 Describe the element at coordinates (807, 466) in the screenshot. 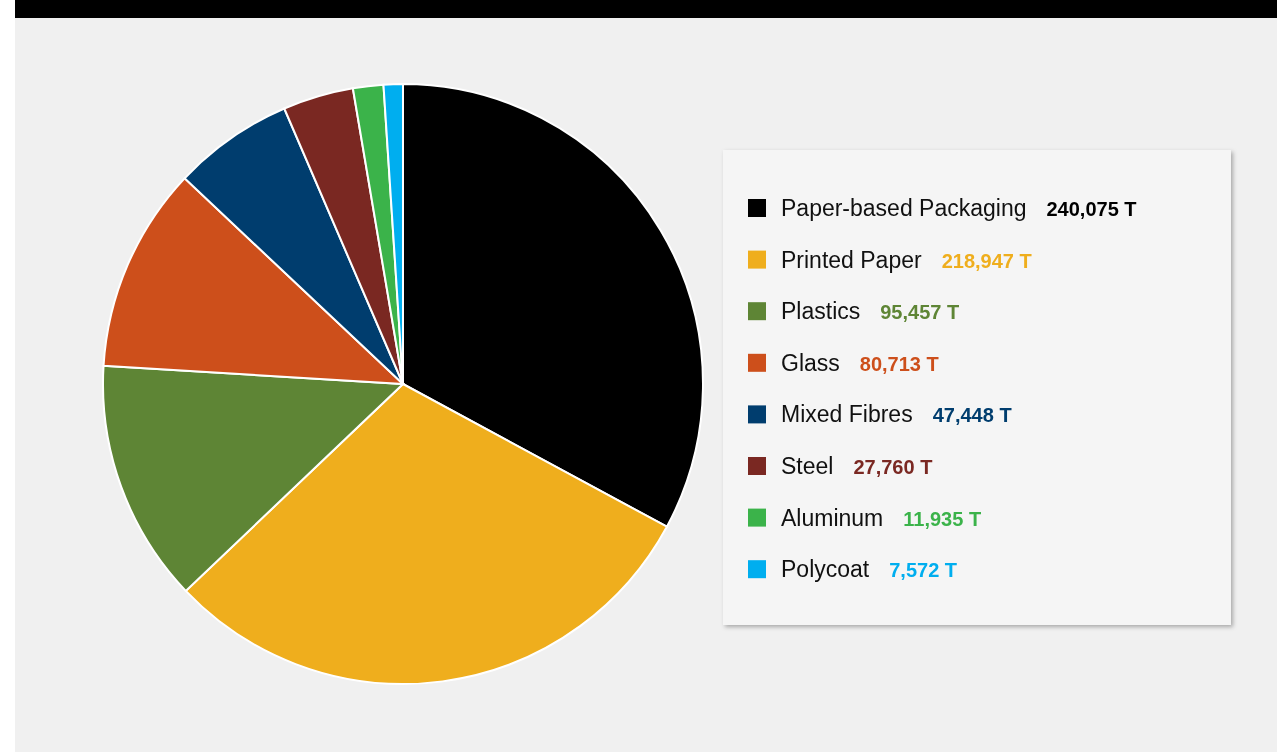

I see `legend-label: Steel` at that location.